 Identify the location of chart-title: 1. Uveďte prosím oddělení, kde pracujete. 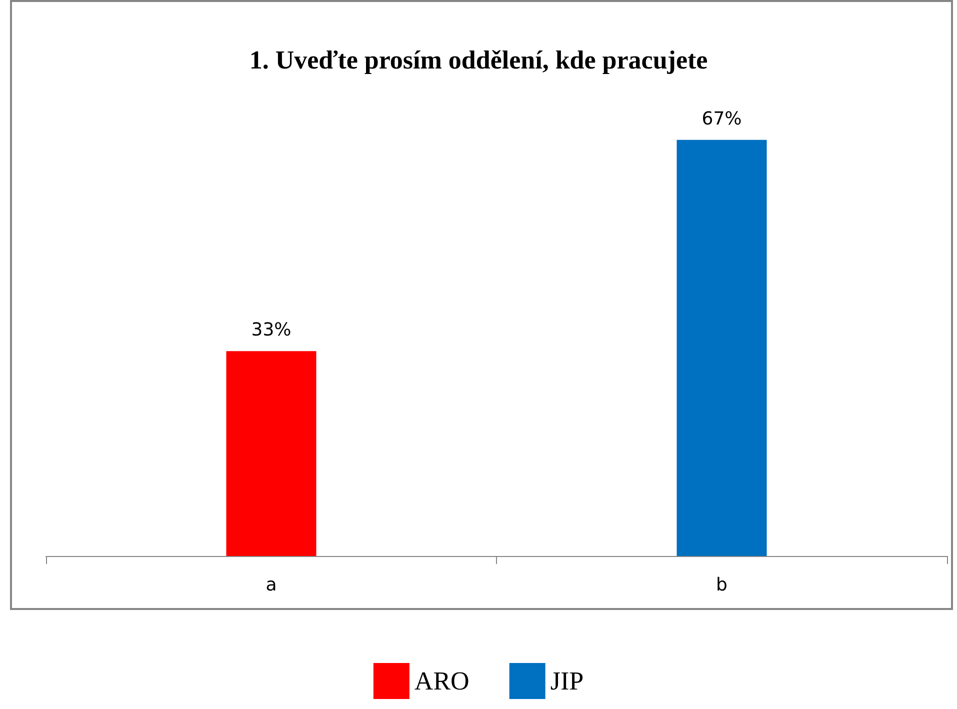
(478, 60).